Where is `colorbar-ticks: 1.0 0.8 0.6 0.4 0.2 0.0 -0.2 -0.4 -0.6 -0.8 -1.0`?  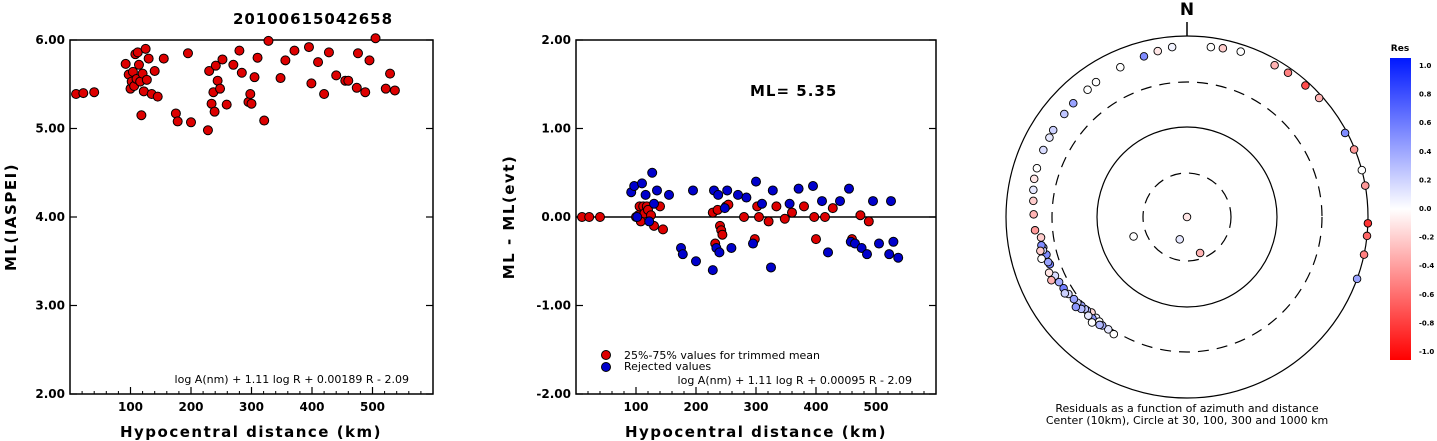
colorbar-ticks: 1.0 0.8 0.6 0.4 0.2 0.0 -0.2 -0.4 -0.6 -0.8 -1.0 is located at coordinates (1426, 209).